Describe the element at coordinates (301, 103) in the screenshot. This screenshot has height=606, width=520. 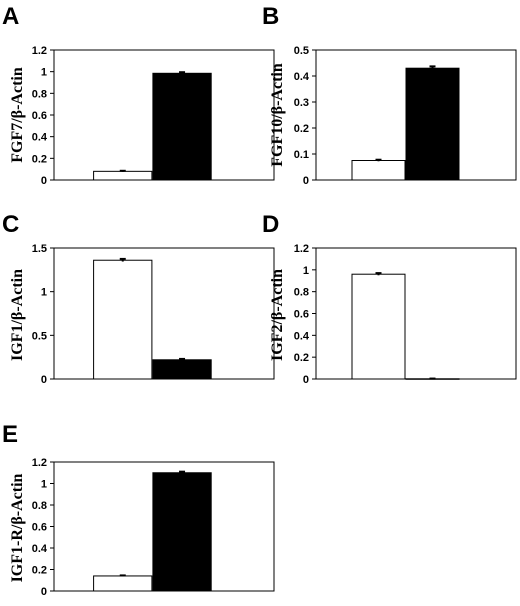
I see `y-tick-label: 0.3` at that location.